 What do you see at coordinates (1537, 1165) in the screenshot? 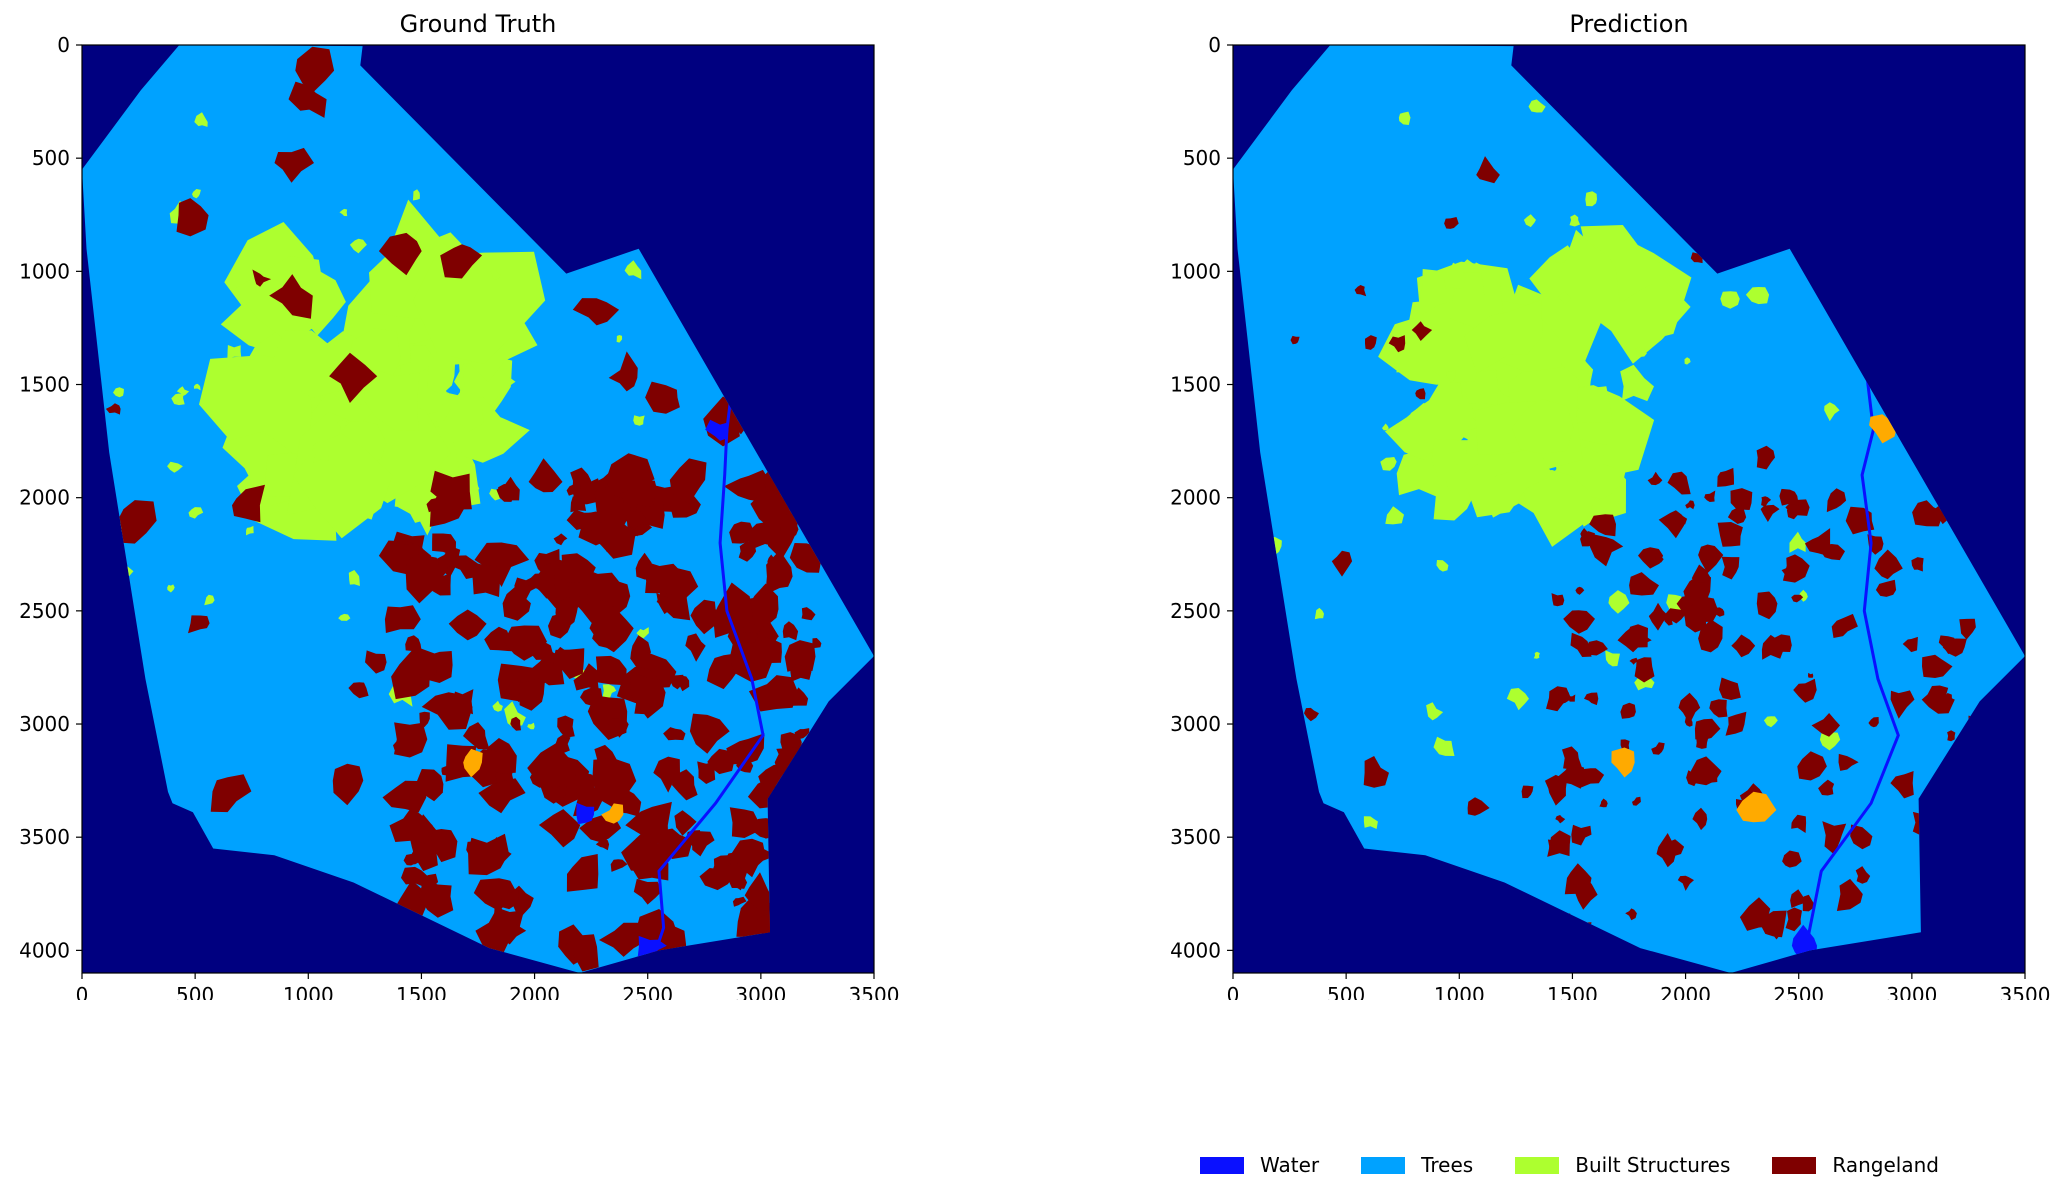
I see `built-structures-swatch` at bounding box center [1537, 1165].